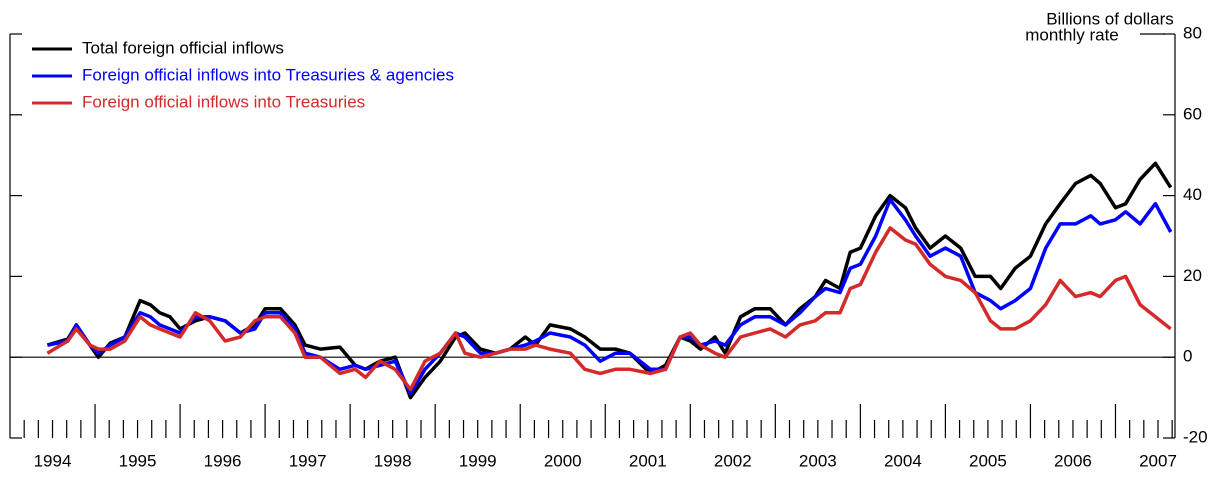 The image size is (1228, 478). Describe the element at coordinates (1072, 34) in the screenshot. I see `y-axis-label: monthly rate` at that location.